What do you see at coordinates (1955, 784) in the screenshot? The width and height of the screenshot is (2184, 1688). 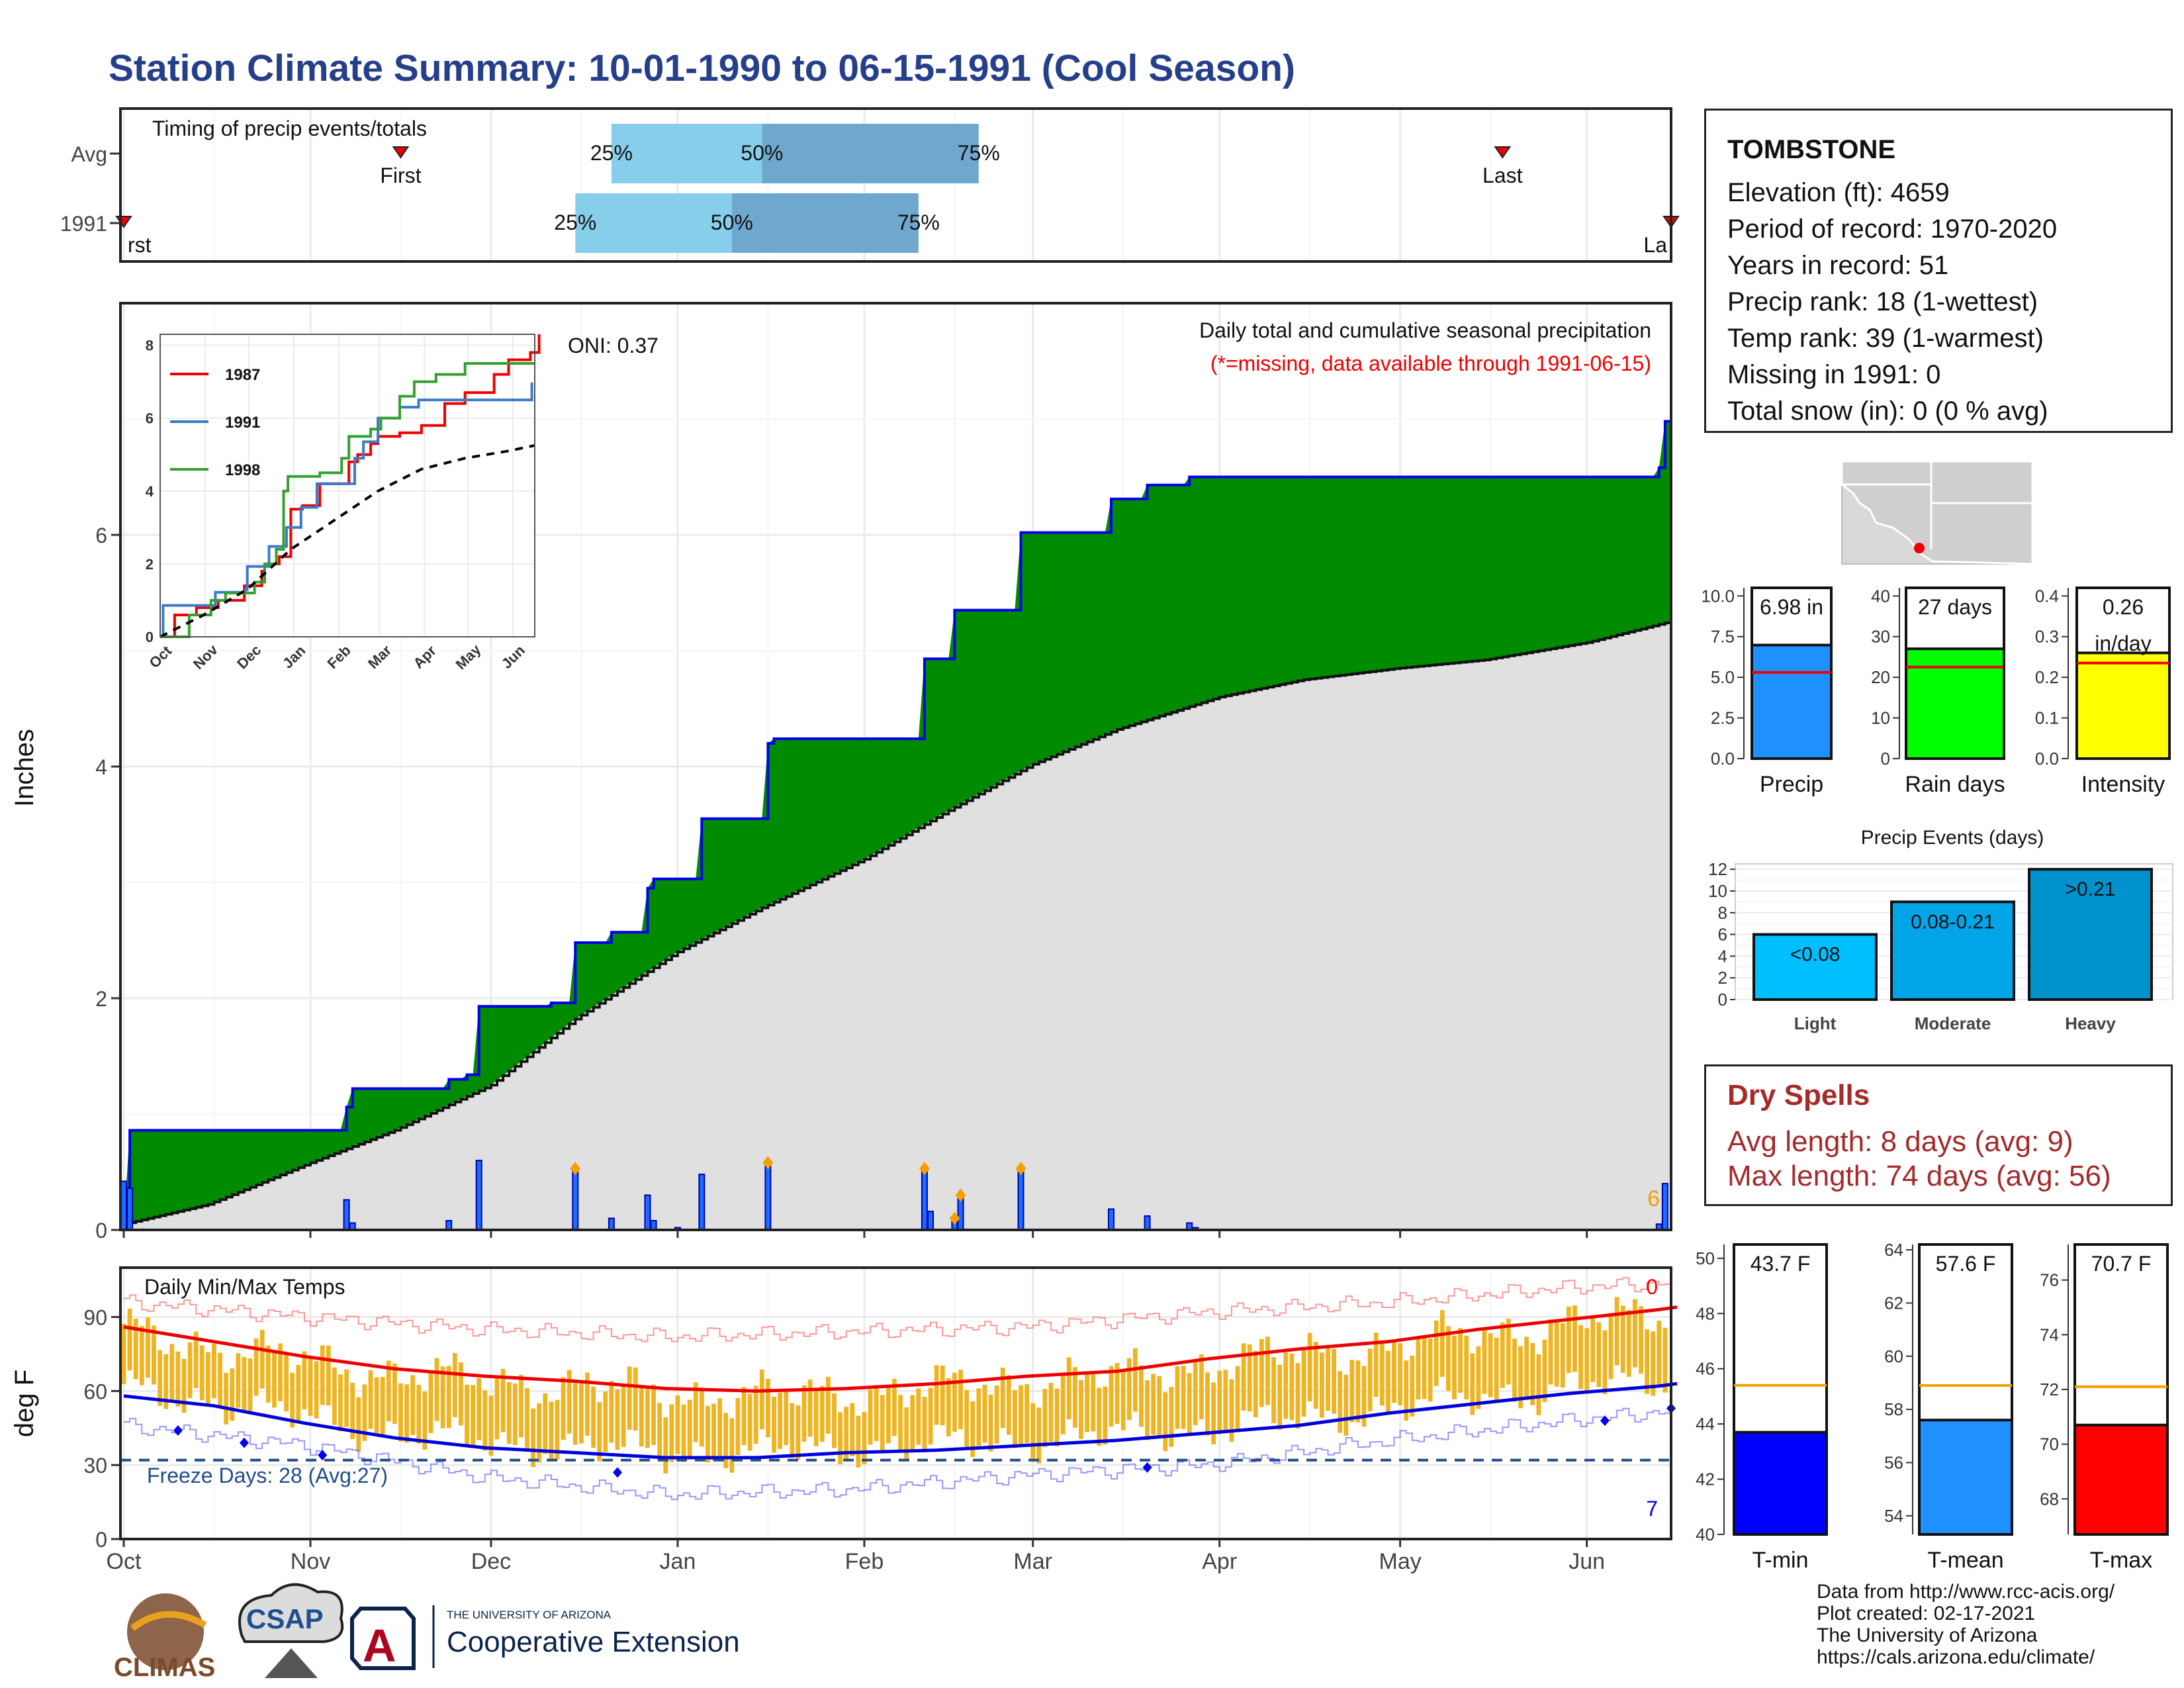 I see `totals-name-label: Rain days` at bounding box center [1955, 784].